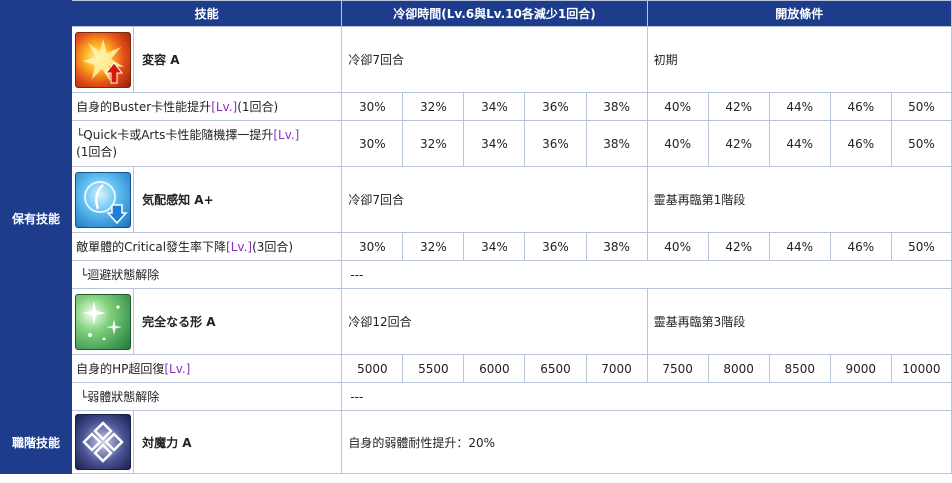  What do you see at coordinates (799, 368) in the screenshot?
I see `effect-value: 8500` at bounding box center [799, 368].